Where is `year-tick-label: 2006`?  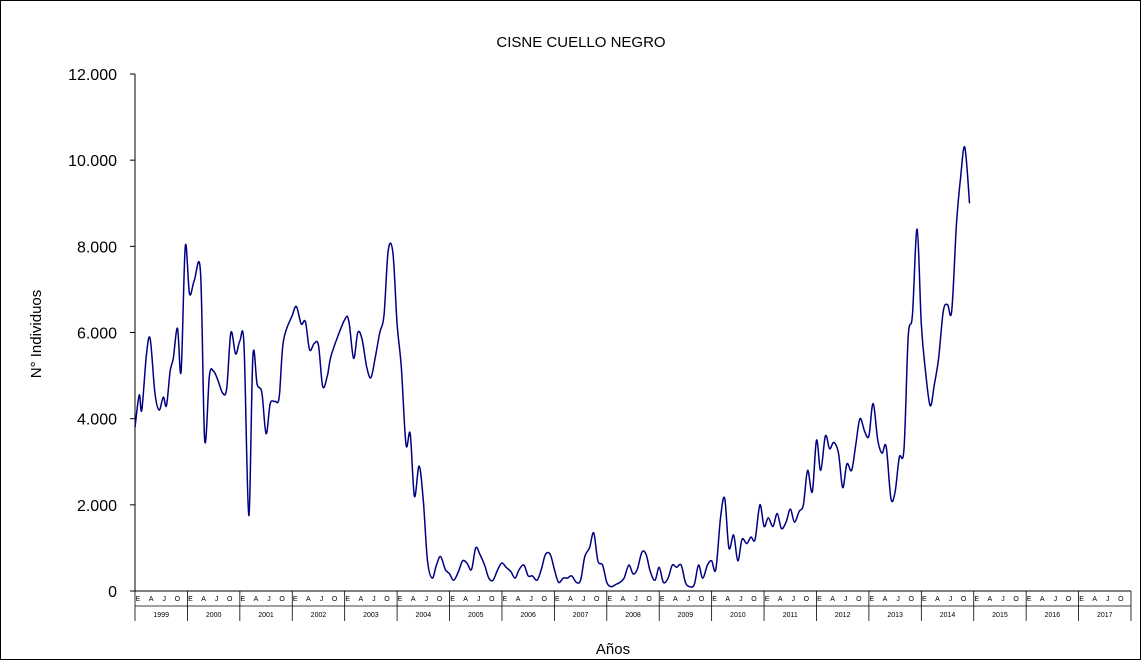 year-tick-label: 2006 is located at coordinates (528, 615).